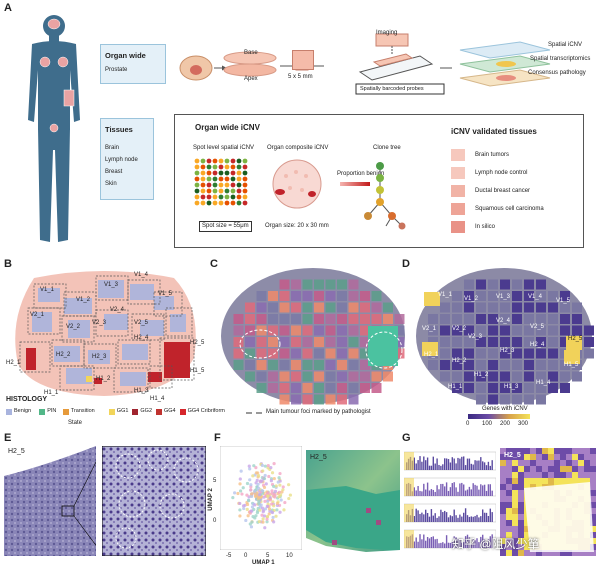  What do you see at coordinates (548, 502) in the screenshot?
I see `icnv-heatmap` at bounding box center [548, 502].